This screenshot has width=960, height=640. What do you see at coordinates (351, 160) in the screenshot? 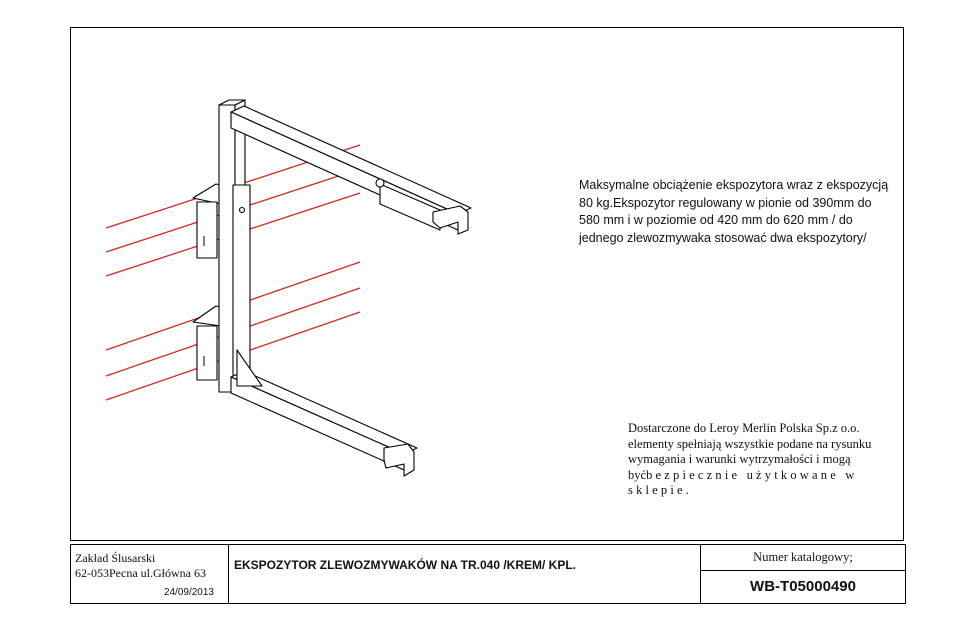
I see `upper-arm-top` at bounding box center [351, 160].